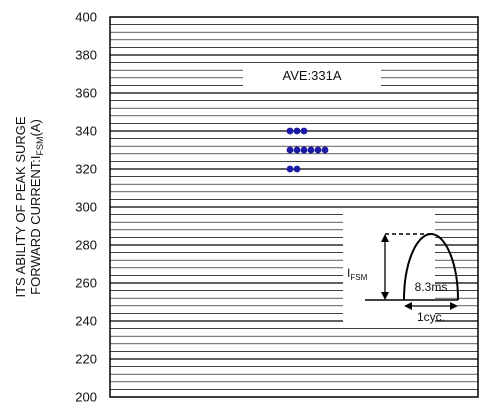 The image size is (494, 405). I want to click on average-annotation-box, so click(312, 75).